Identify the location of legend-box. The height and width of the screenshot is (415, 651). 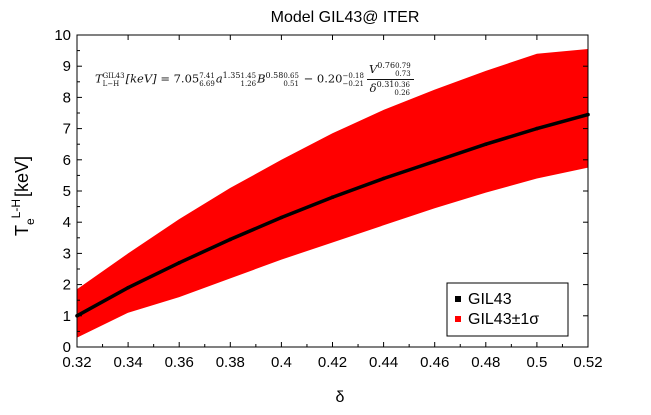
(507, 309).